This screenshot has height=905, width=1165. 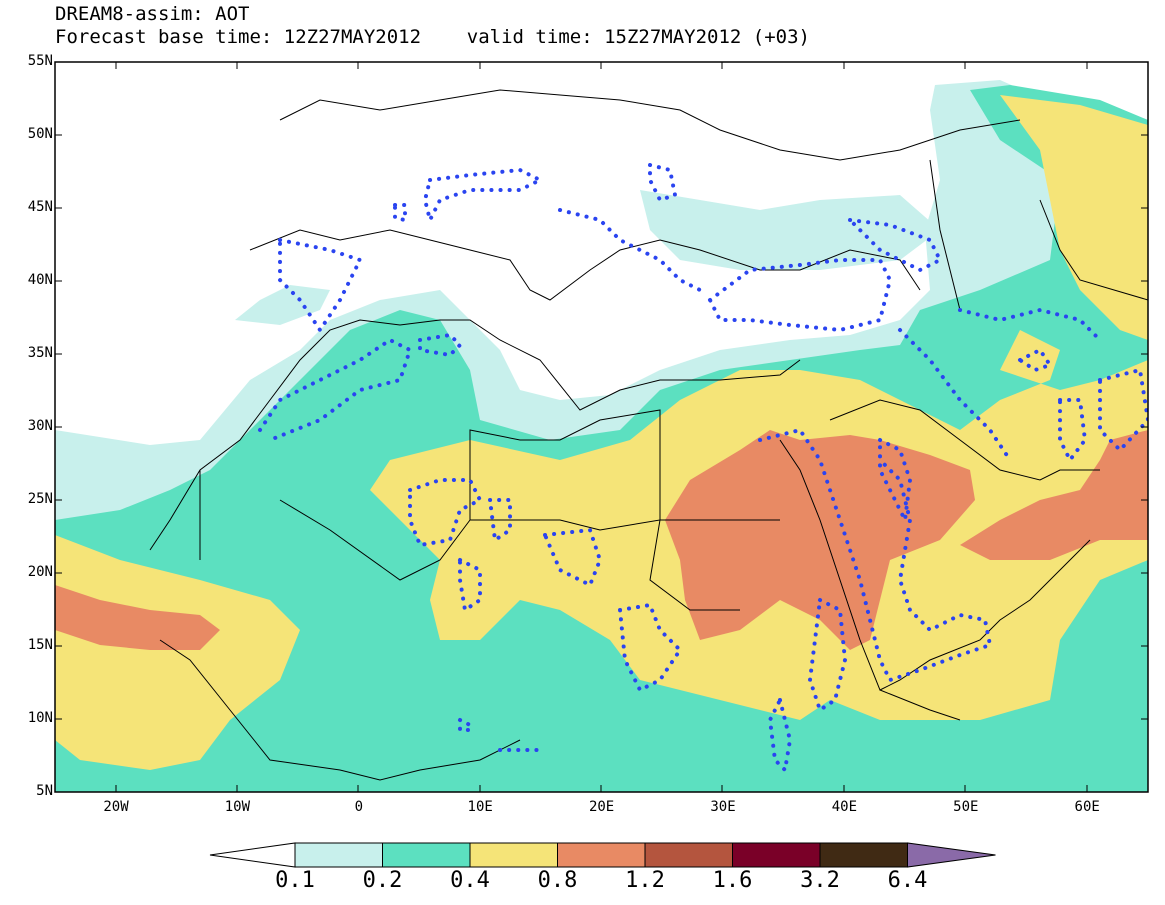 What do you see at coordinates (295, 880) in the screenshot?
I see `colorbar-tick-label: 0.1` at bounding box center [295, 880].